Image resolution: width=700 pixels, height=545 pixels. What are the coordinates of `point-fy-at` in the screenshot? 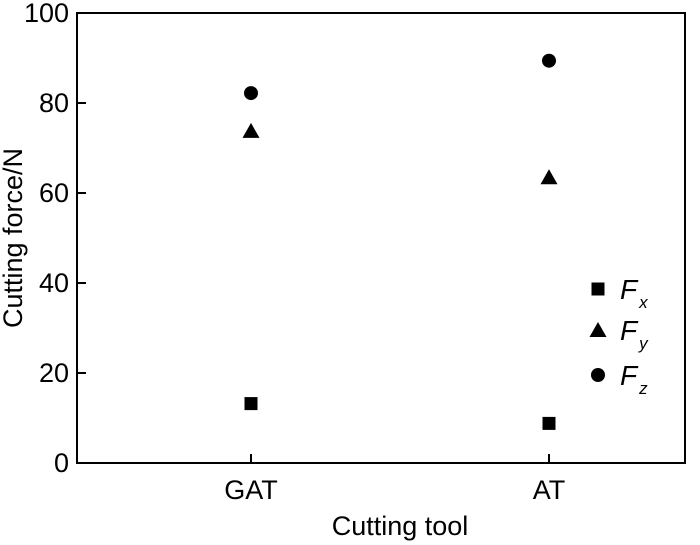 It's located at (549, 177).